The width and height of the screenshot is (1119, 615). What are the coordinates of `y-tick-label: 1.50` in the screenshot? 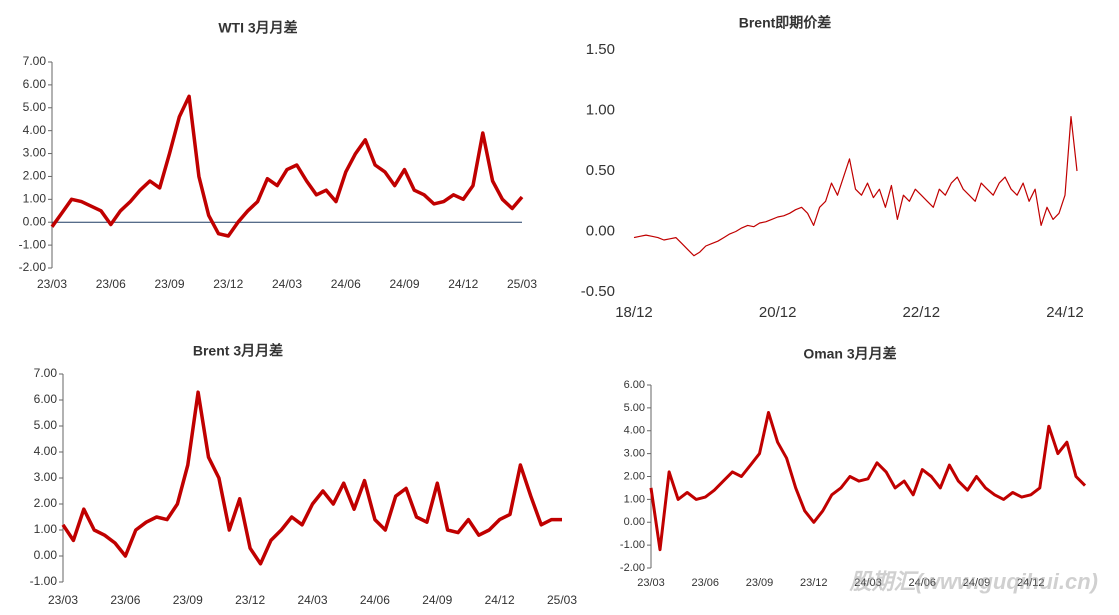 It's located at (600, 49).